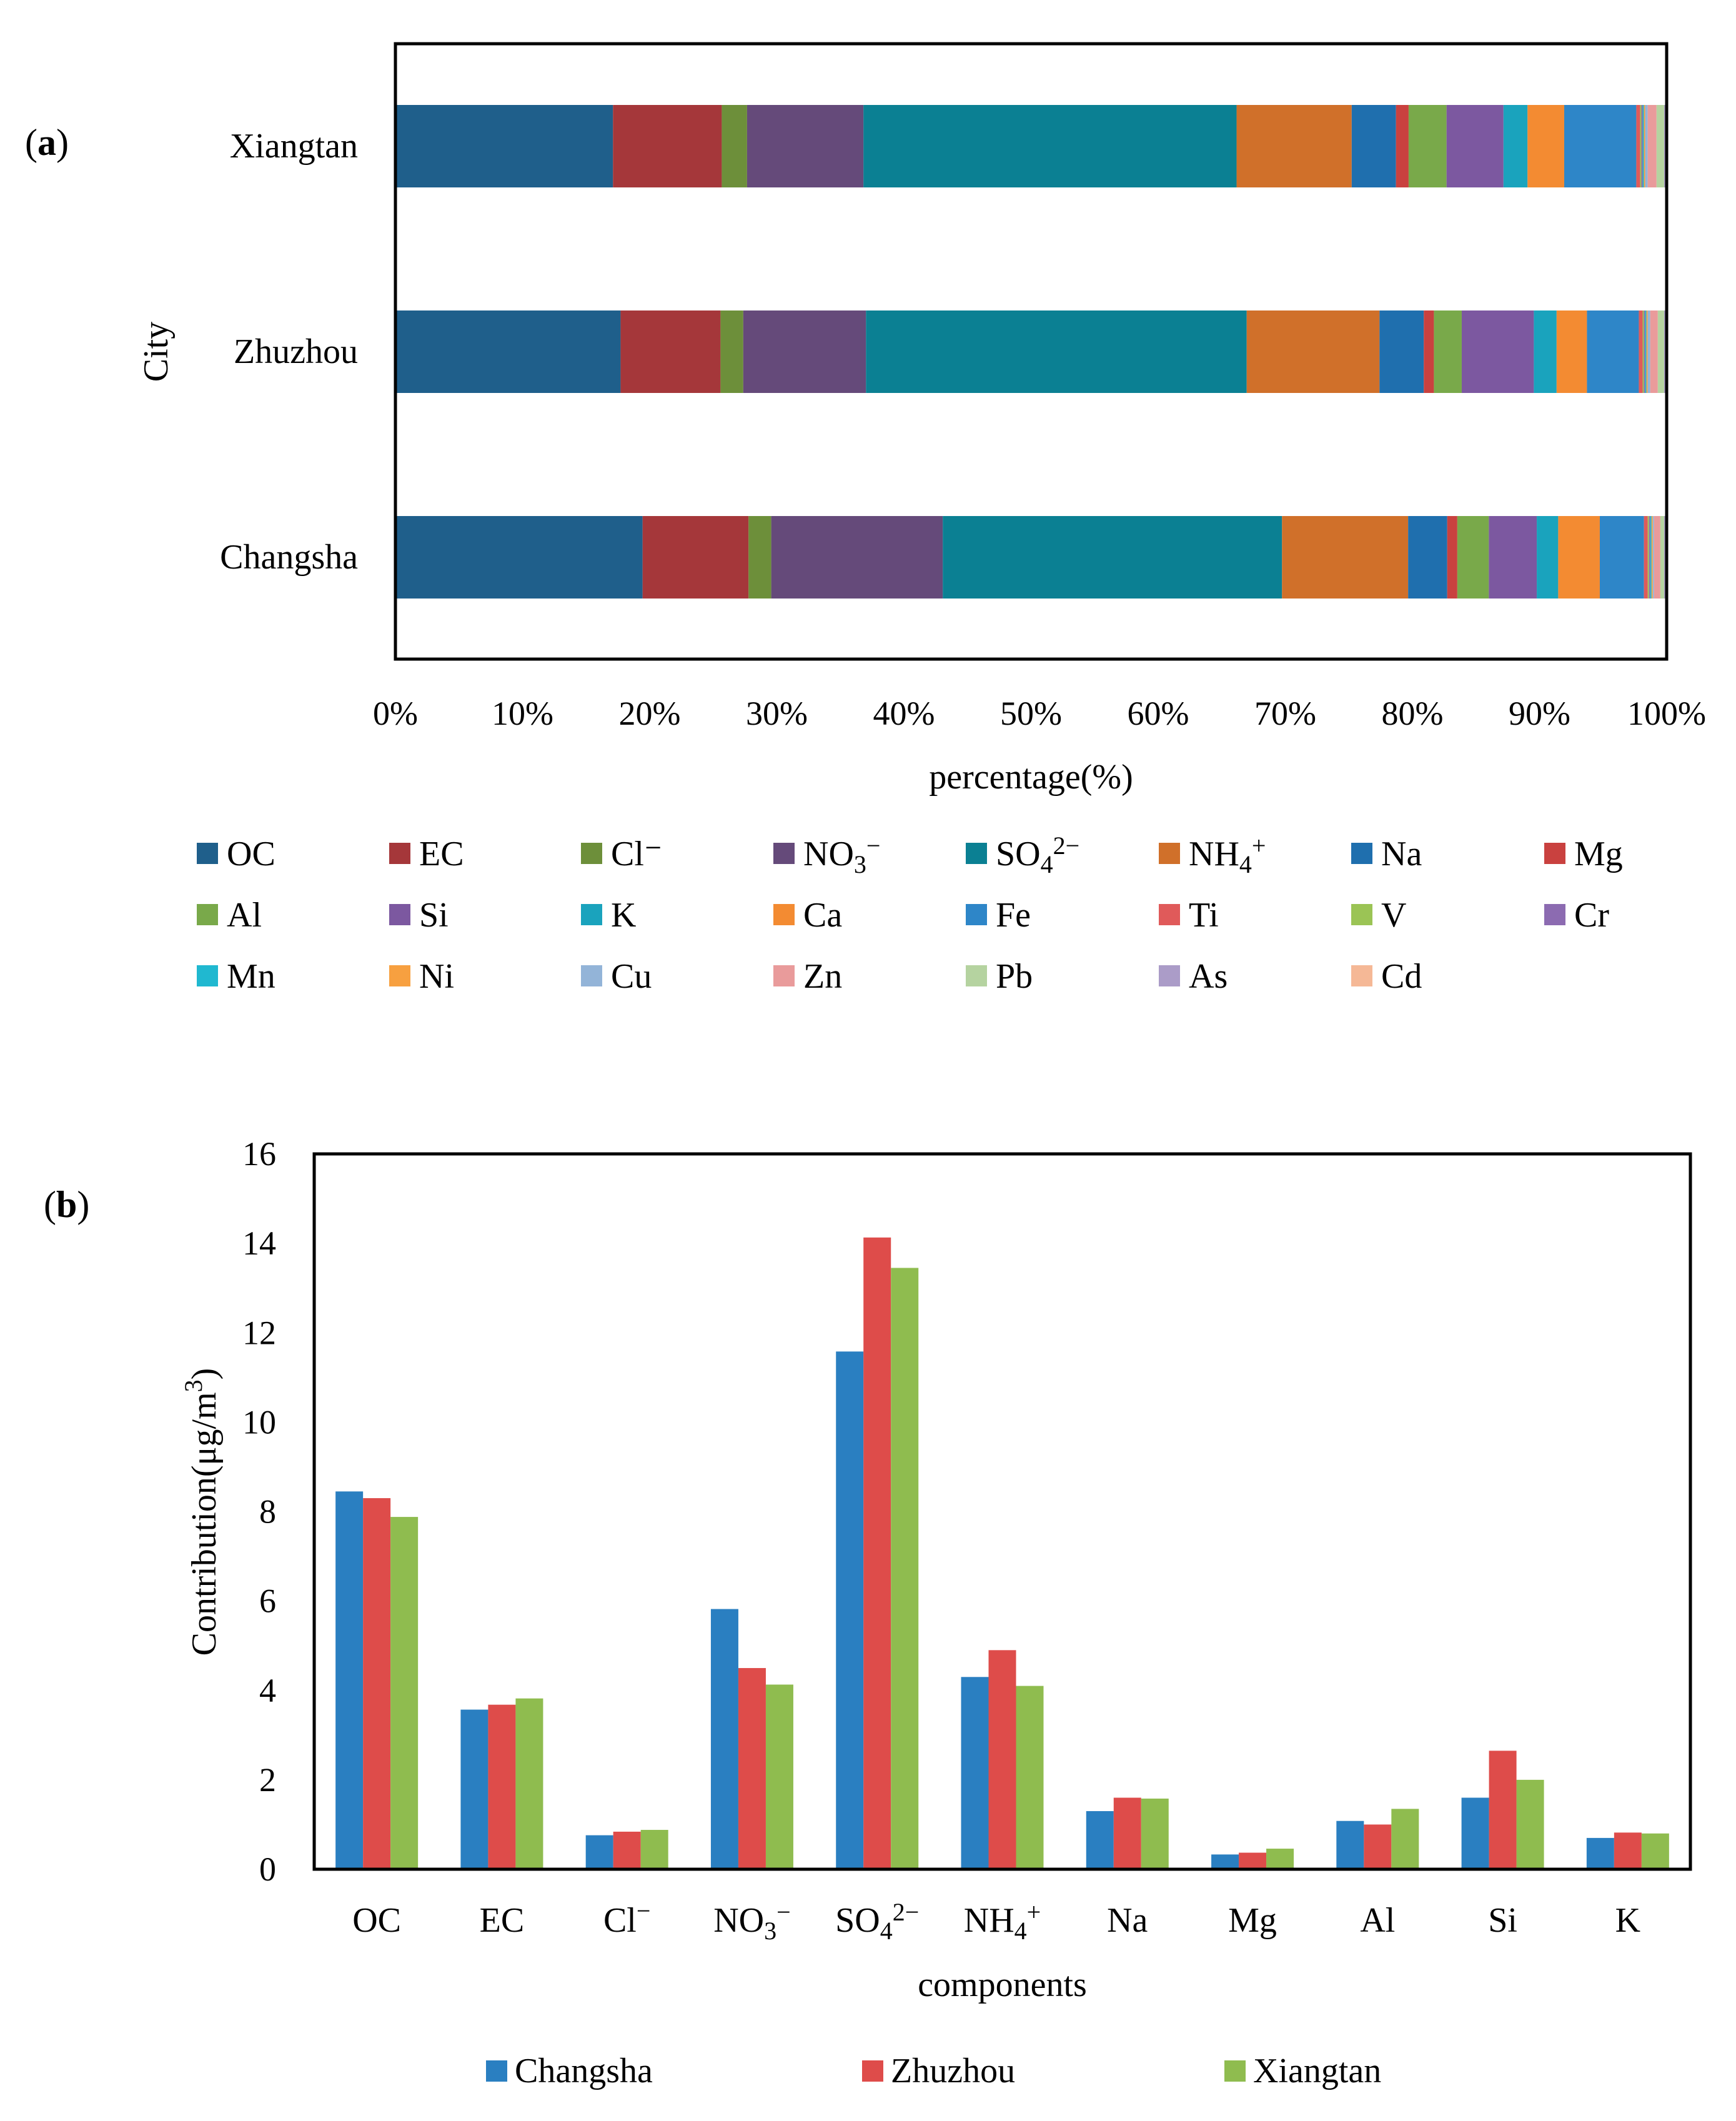 Image resolution: width=1736 pixels, height=2121 pixels. Describe the element at coordinates (1285, 713) in the screenshot. I see `x-tick-label: 70%` at that location.